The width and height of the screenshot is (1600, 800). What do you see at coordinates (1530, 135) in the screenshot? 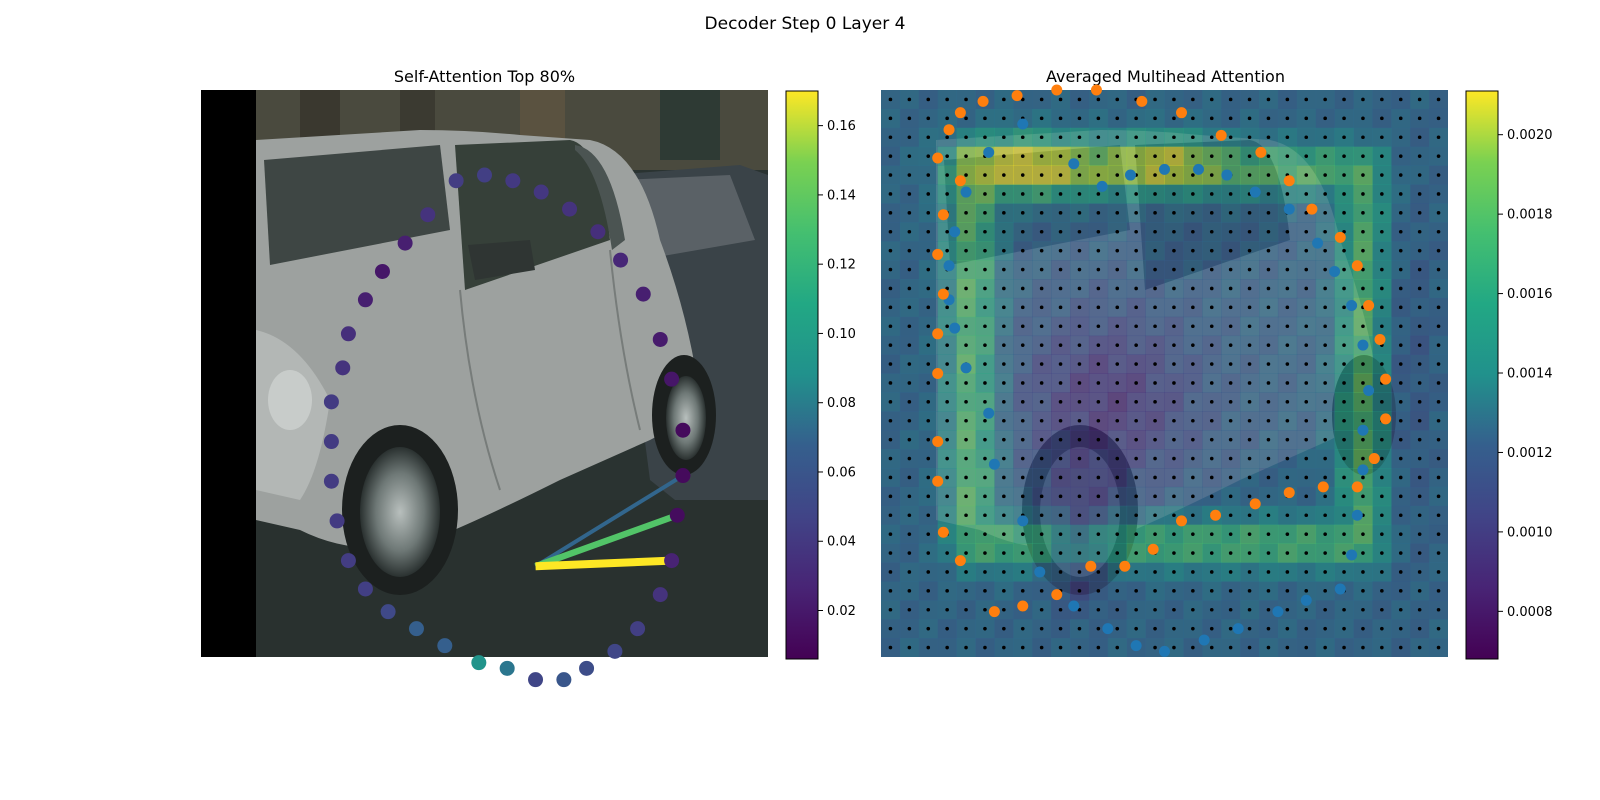
I see `colorbar-tick-label: 0.0020` at bounding box center [1530, 135].